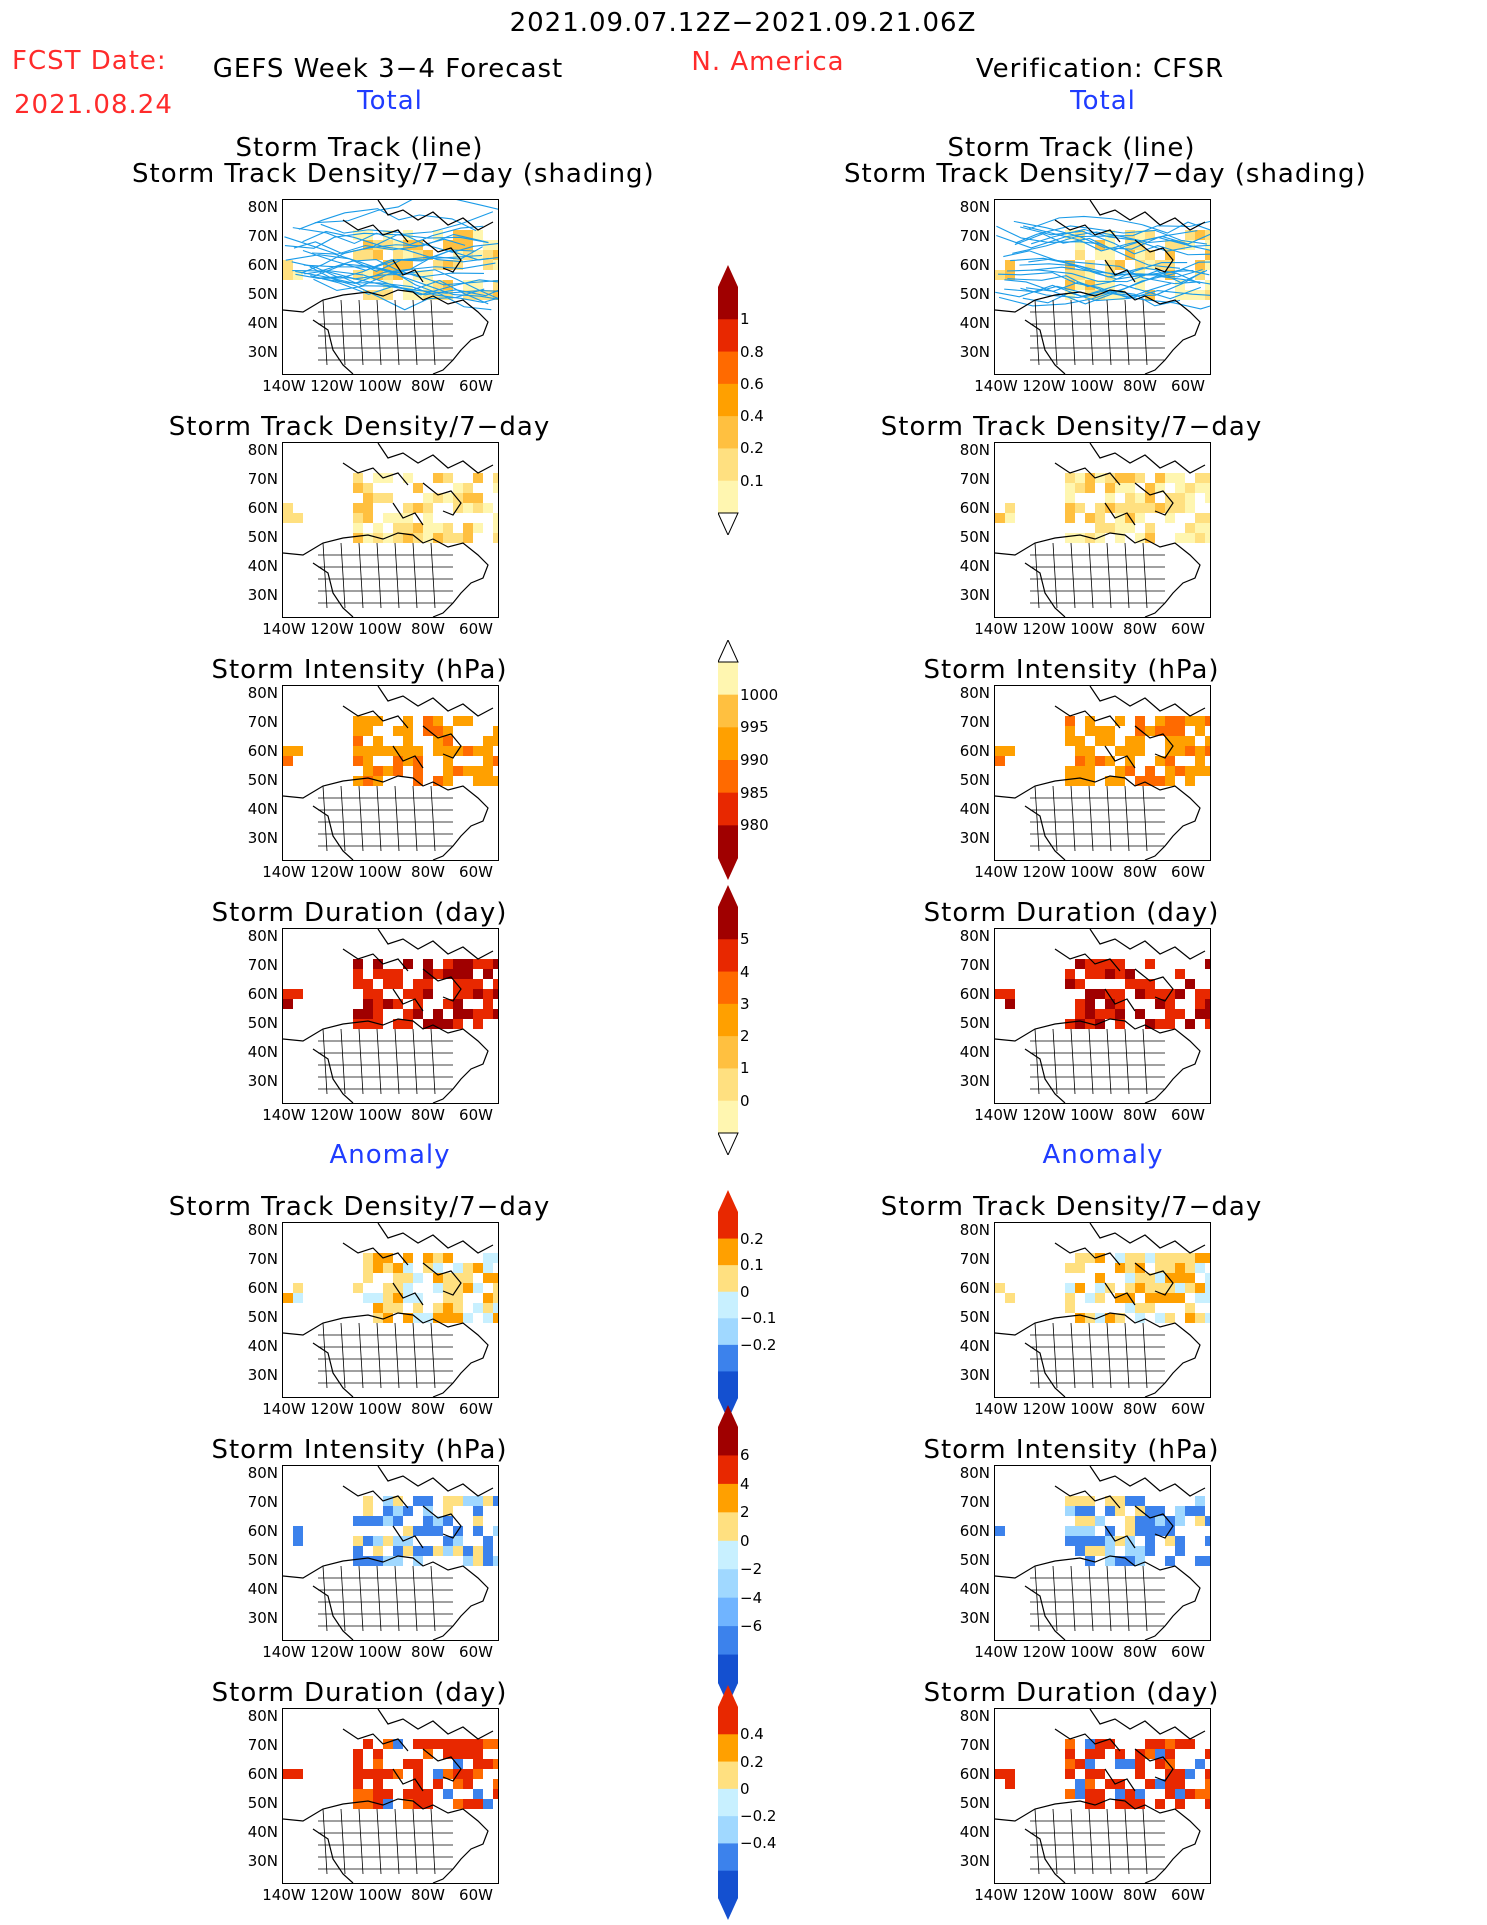 The height and width of the screenshot is (1925, 1487). Describe the element at coordinates (745, 1036) in the screenshot. I see `colorbar-tick-label: 2` at that location.